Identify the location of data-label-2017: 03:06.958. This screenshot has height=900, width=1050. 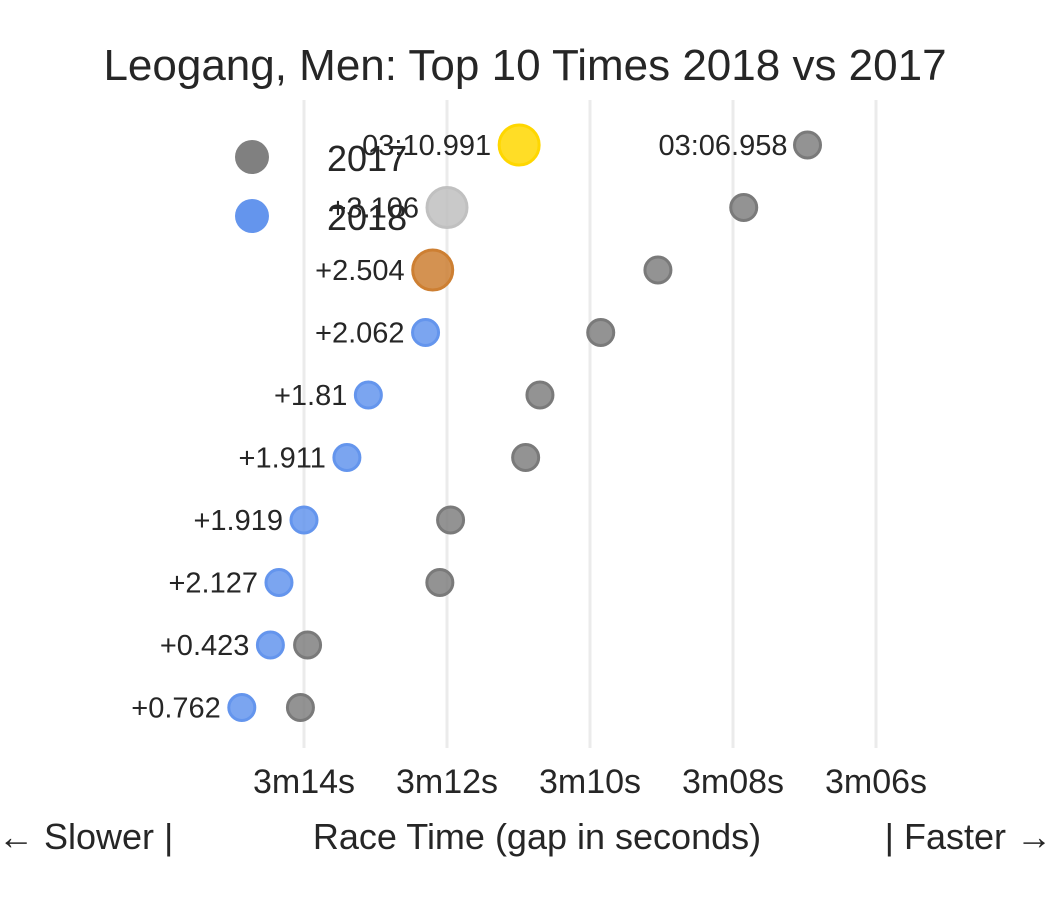
(722, 146).